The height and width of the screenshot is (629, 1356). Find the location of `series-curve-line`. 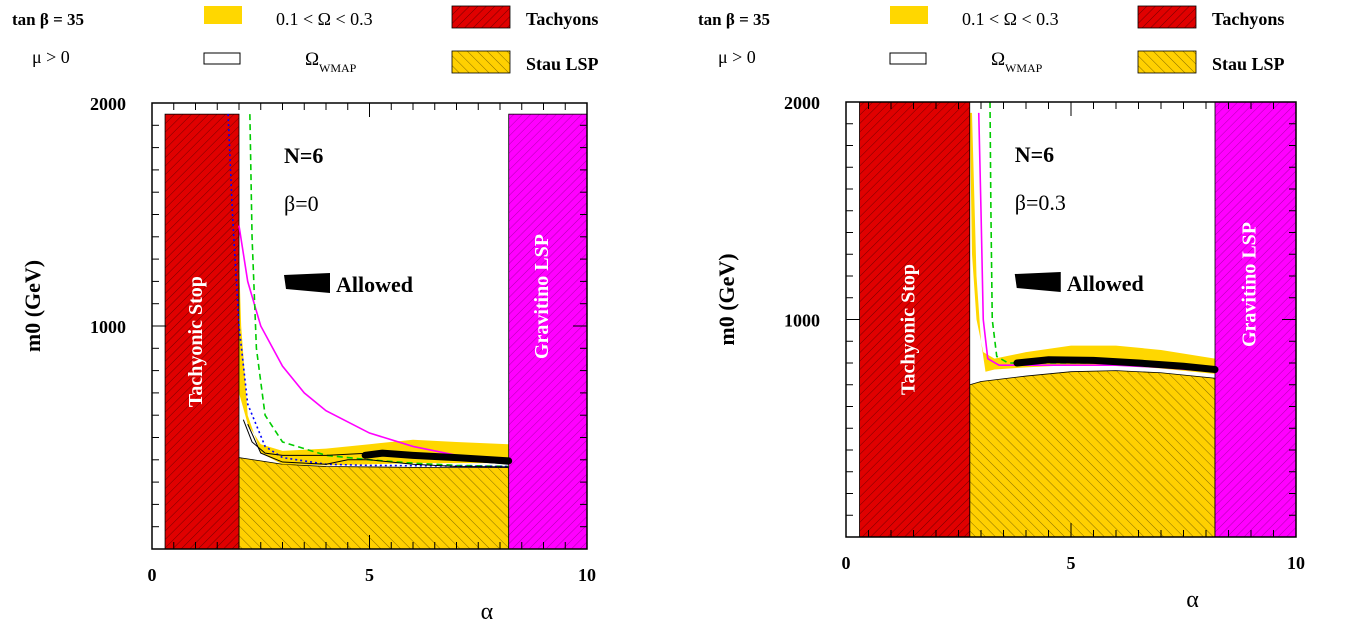

series-curve-line is located at coordinates (373, 344).